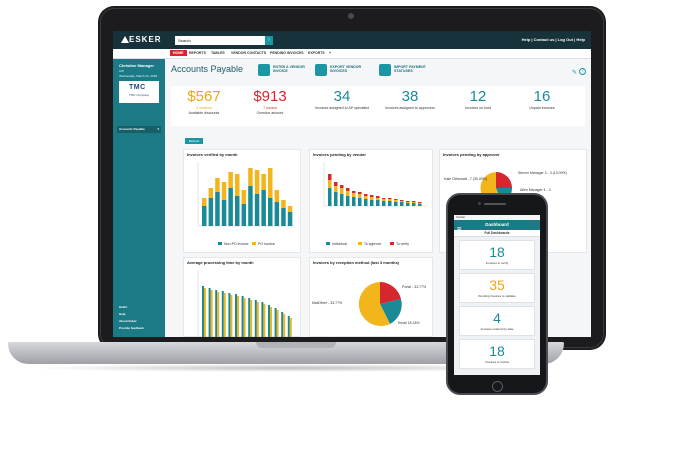 The height and width of the screenshot is (461, 700). I want to click on card-title: Average processing time by month, so click(220, 262).